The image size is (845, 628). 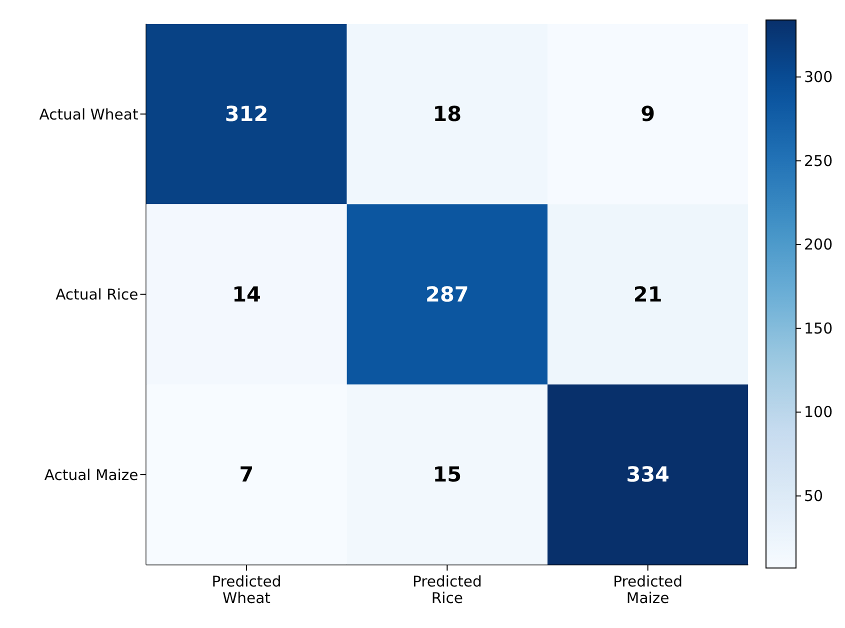 What do you see at coordinates (447, 114) in the screenshot?
I see `data-label: 18` at bounding box center [447, 114].